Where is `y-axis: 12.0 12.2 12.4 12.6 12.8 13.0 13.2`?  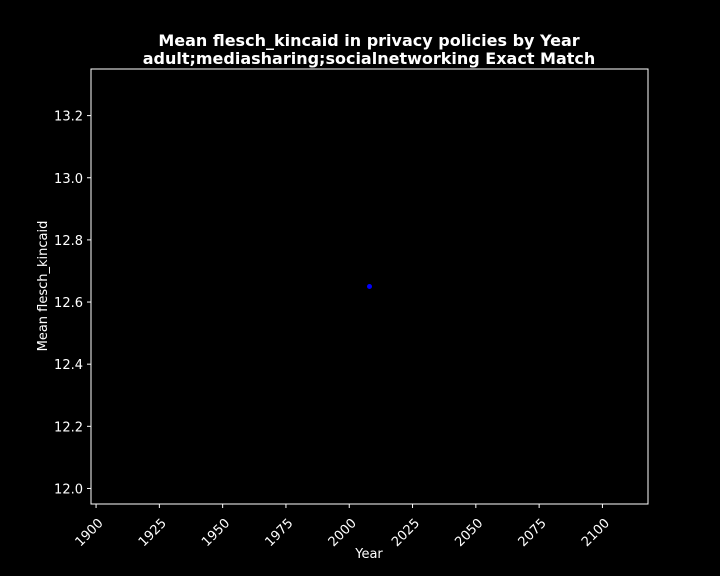
y-axis: 12.0 12.2 12.4 12.6 12.8 13.0 13.2 is located at coordinates (72, 303).